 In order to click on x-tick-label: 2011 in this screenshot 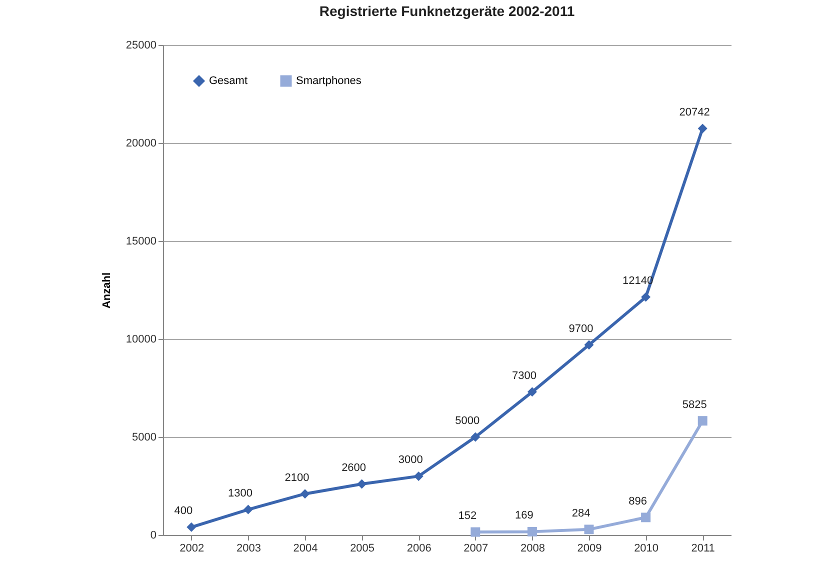, I will do `click(703, 548)`.